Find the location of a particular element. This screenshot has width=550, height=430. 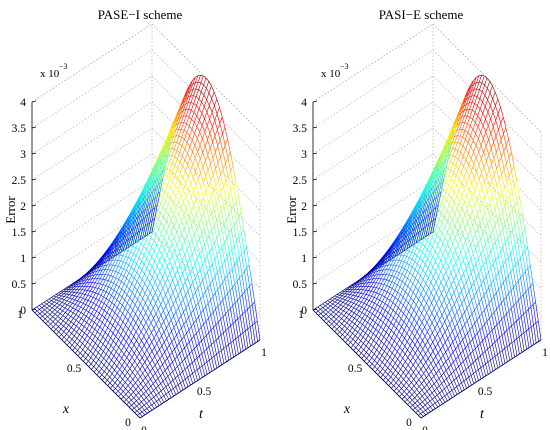

x-tick-label: 1 is located at coordinates (301, 315).